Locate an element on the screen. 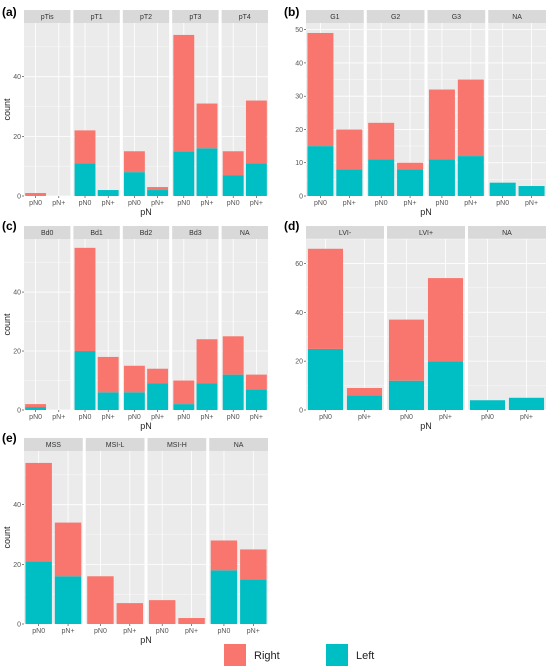 This screenshot has height=670, width=550. chart-tag: (b) is located at coordinates (291, 12).